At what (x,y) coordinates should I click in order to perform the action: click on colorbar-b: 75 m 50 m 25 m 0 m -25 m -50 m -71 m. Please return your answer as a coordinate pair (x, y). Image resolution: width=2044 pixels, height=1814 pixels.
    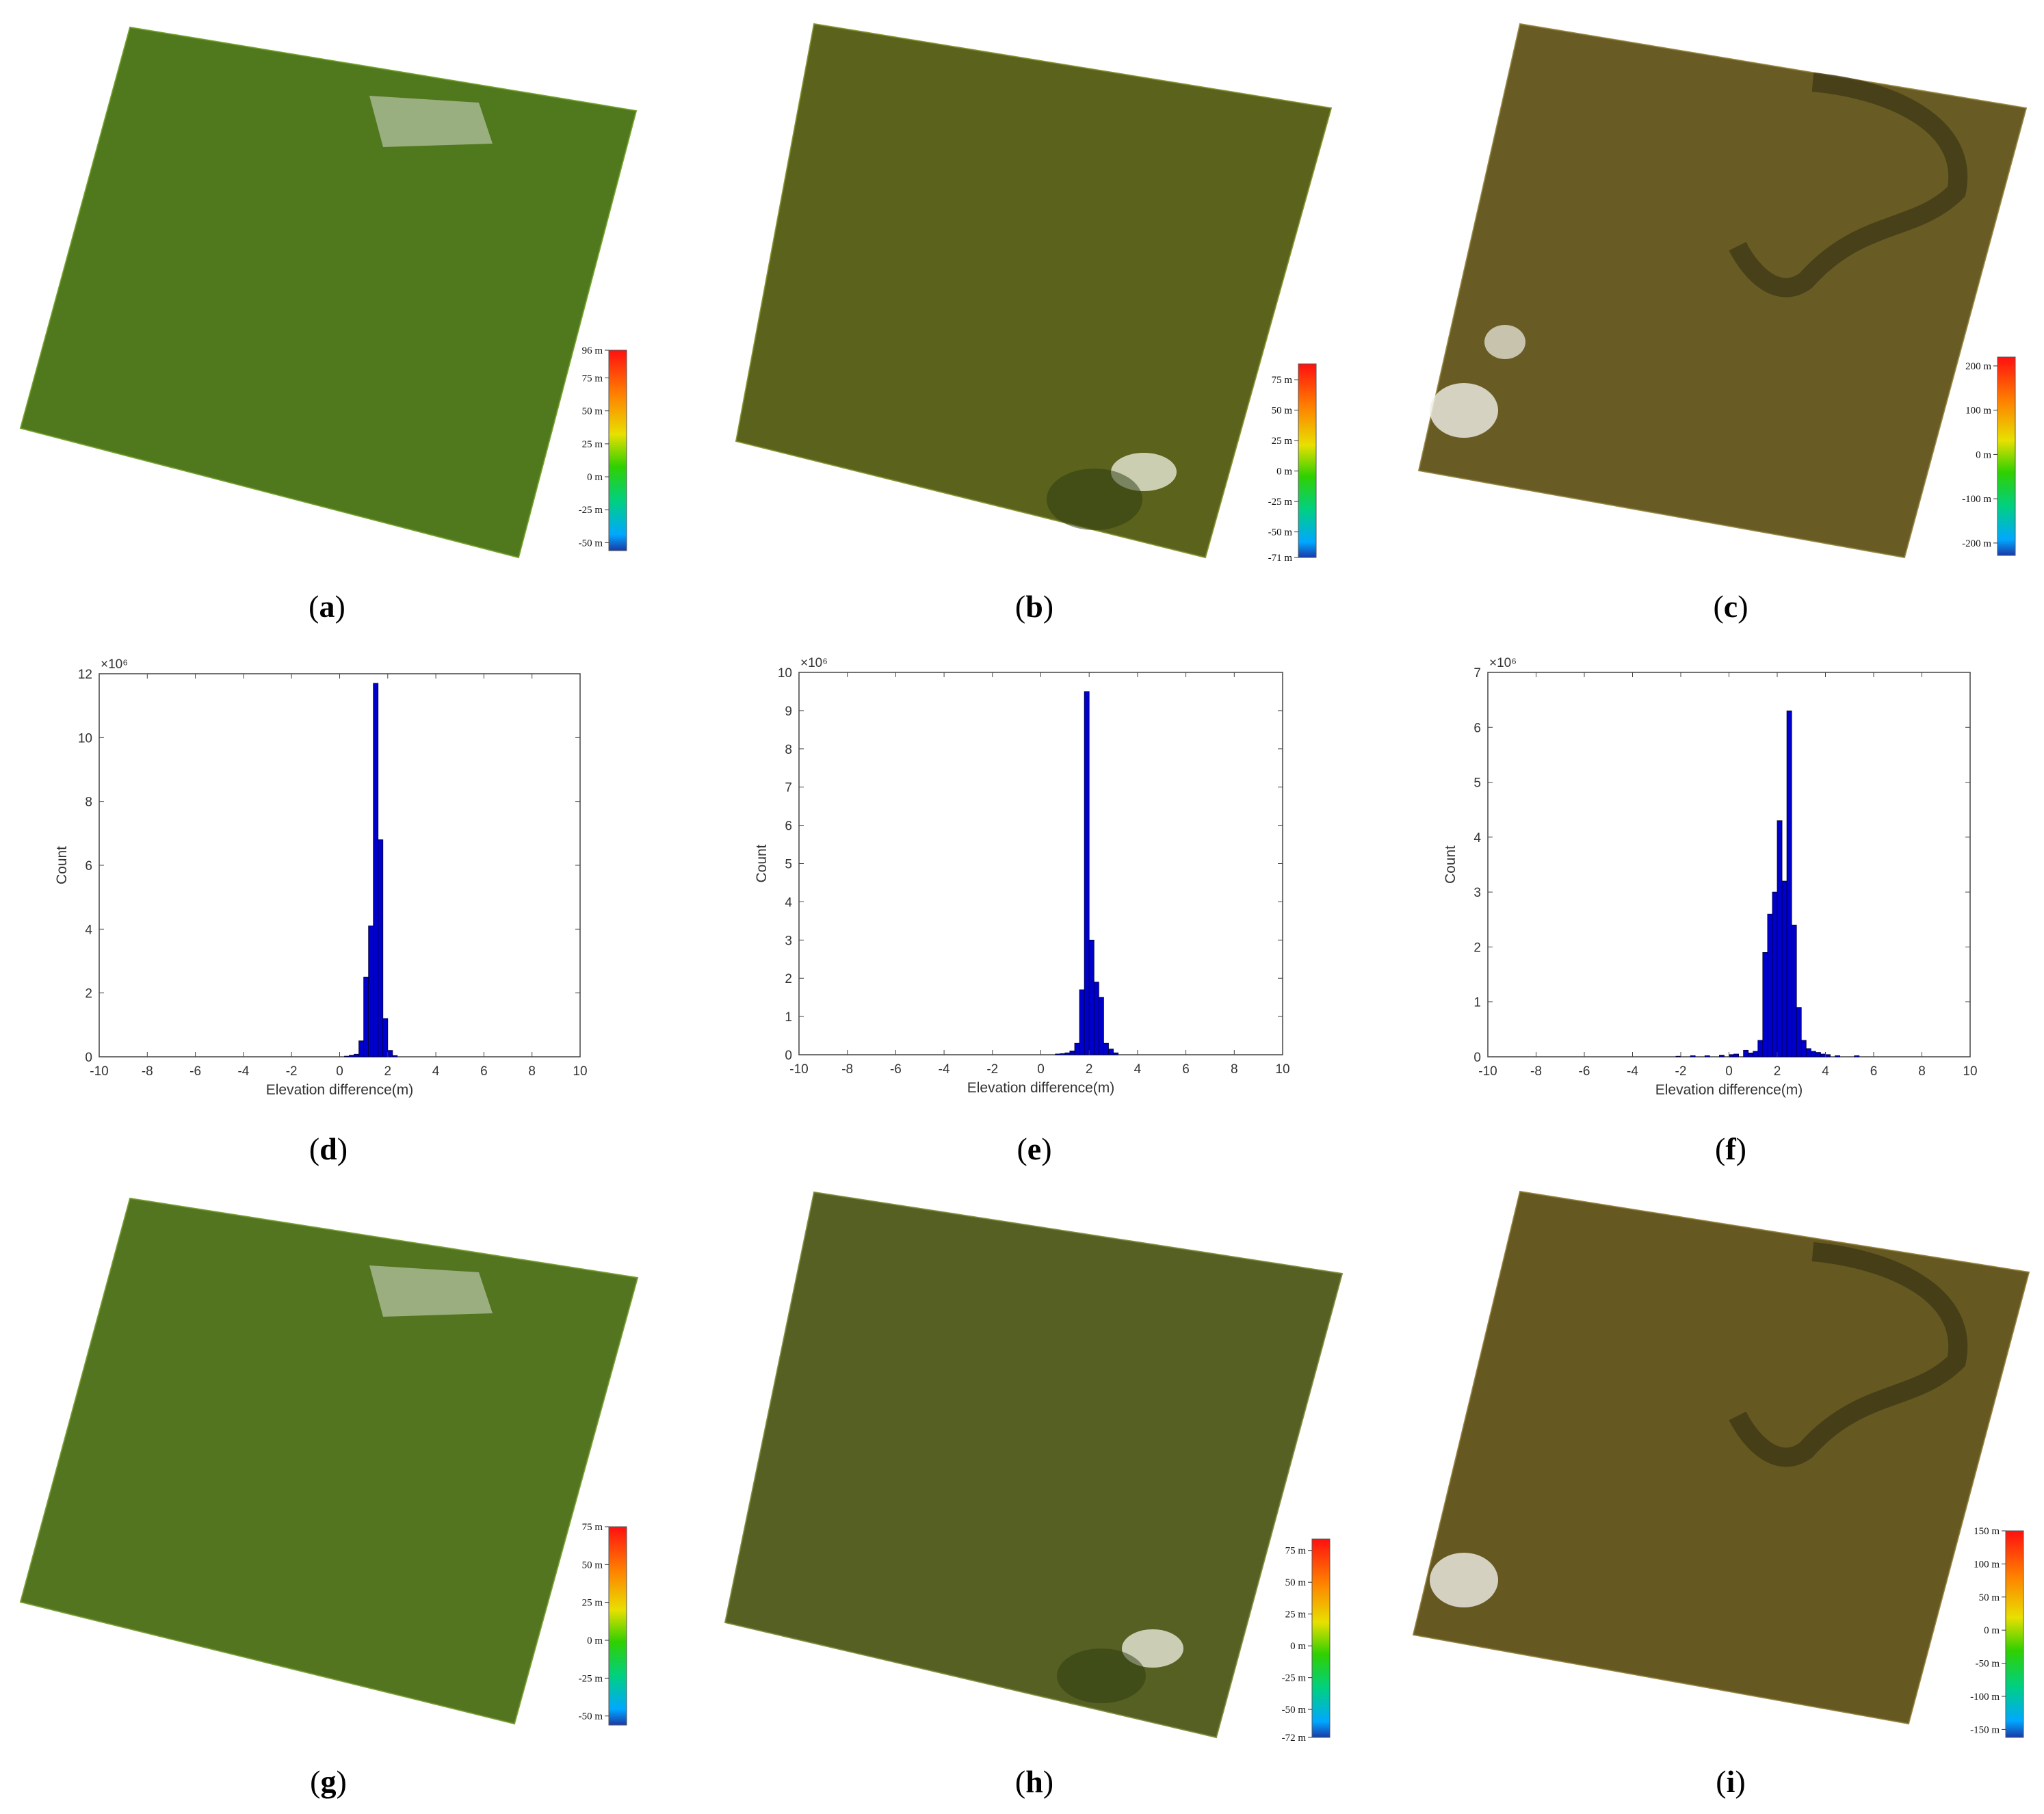
    Looking at the image, I should click on (1292, 463).